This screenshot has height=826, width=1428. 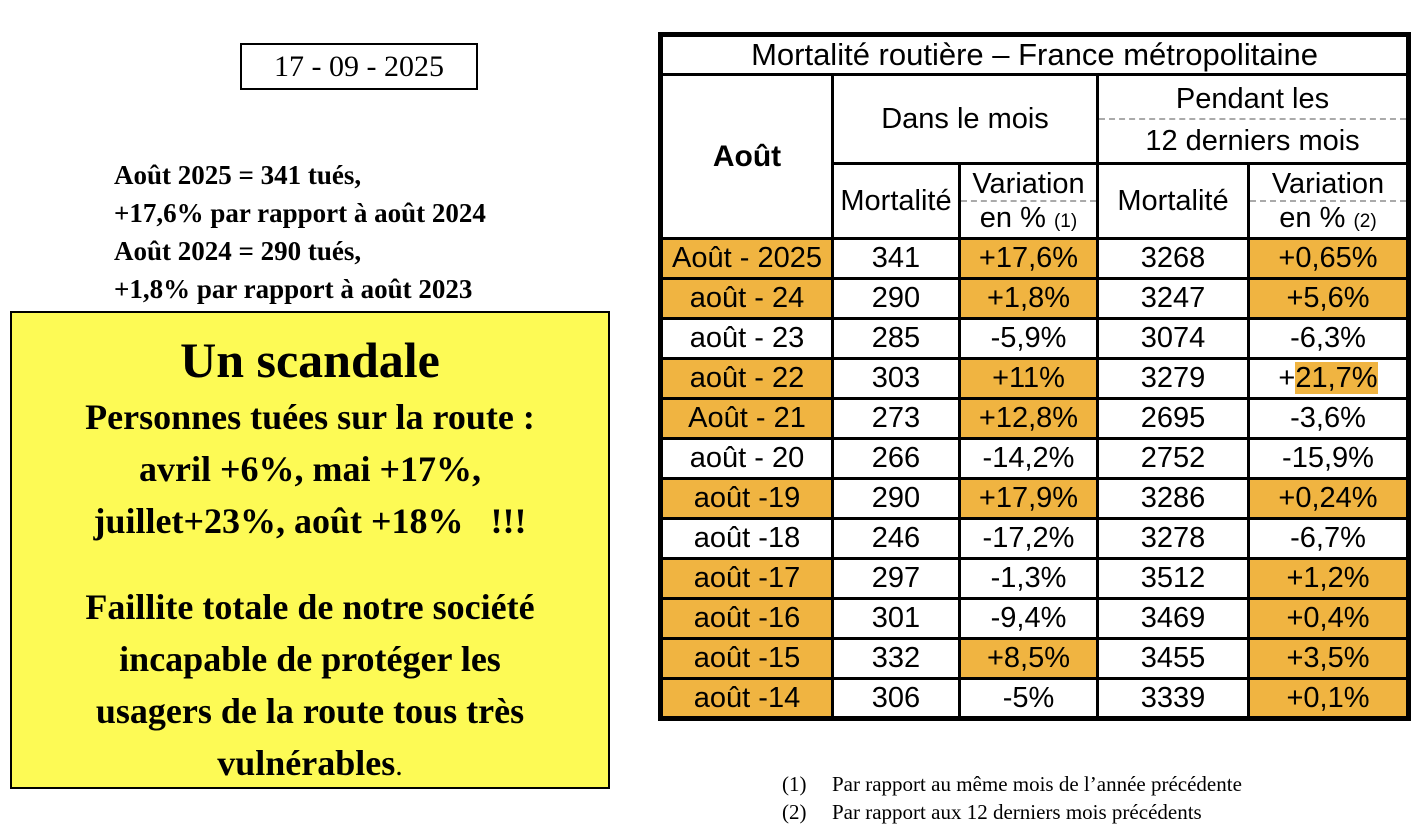 What do you see at coordinates (1173, 618) in the screenshot?
I see `table-cell: 3469` at bounding box center [1173, 618].